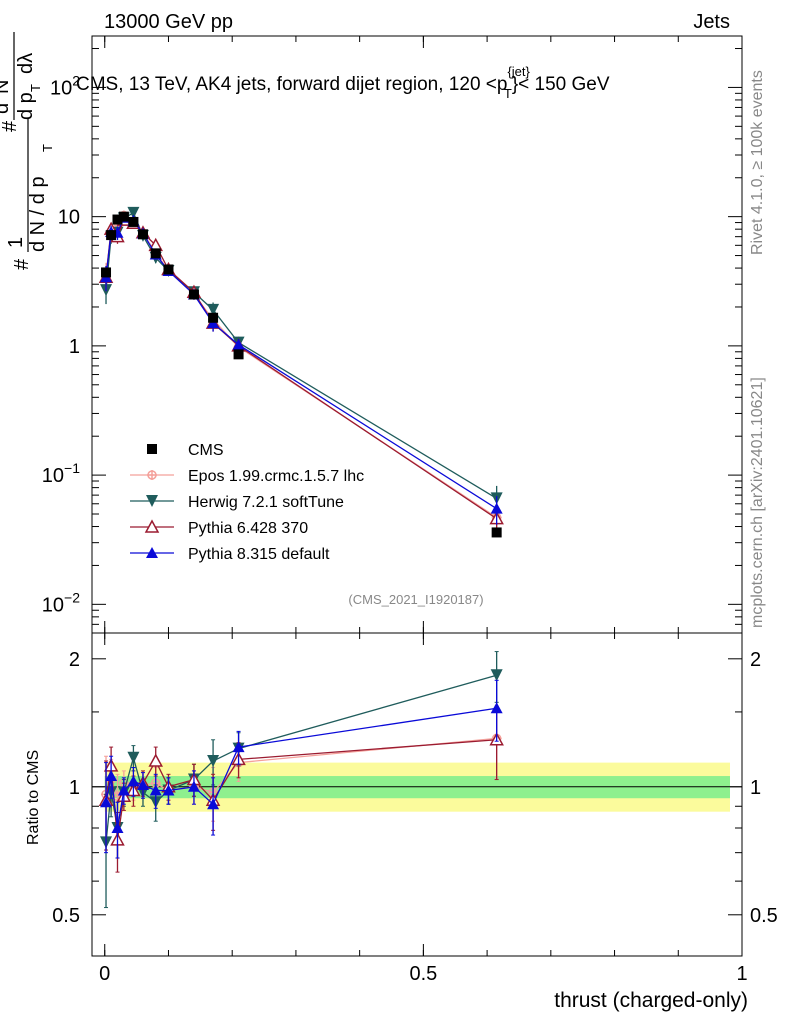  I want to click on y-tick-label: 10², so click(65, 85).